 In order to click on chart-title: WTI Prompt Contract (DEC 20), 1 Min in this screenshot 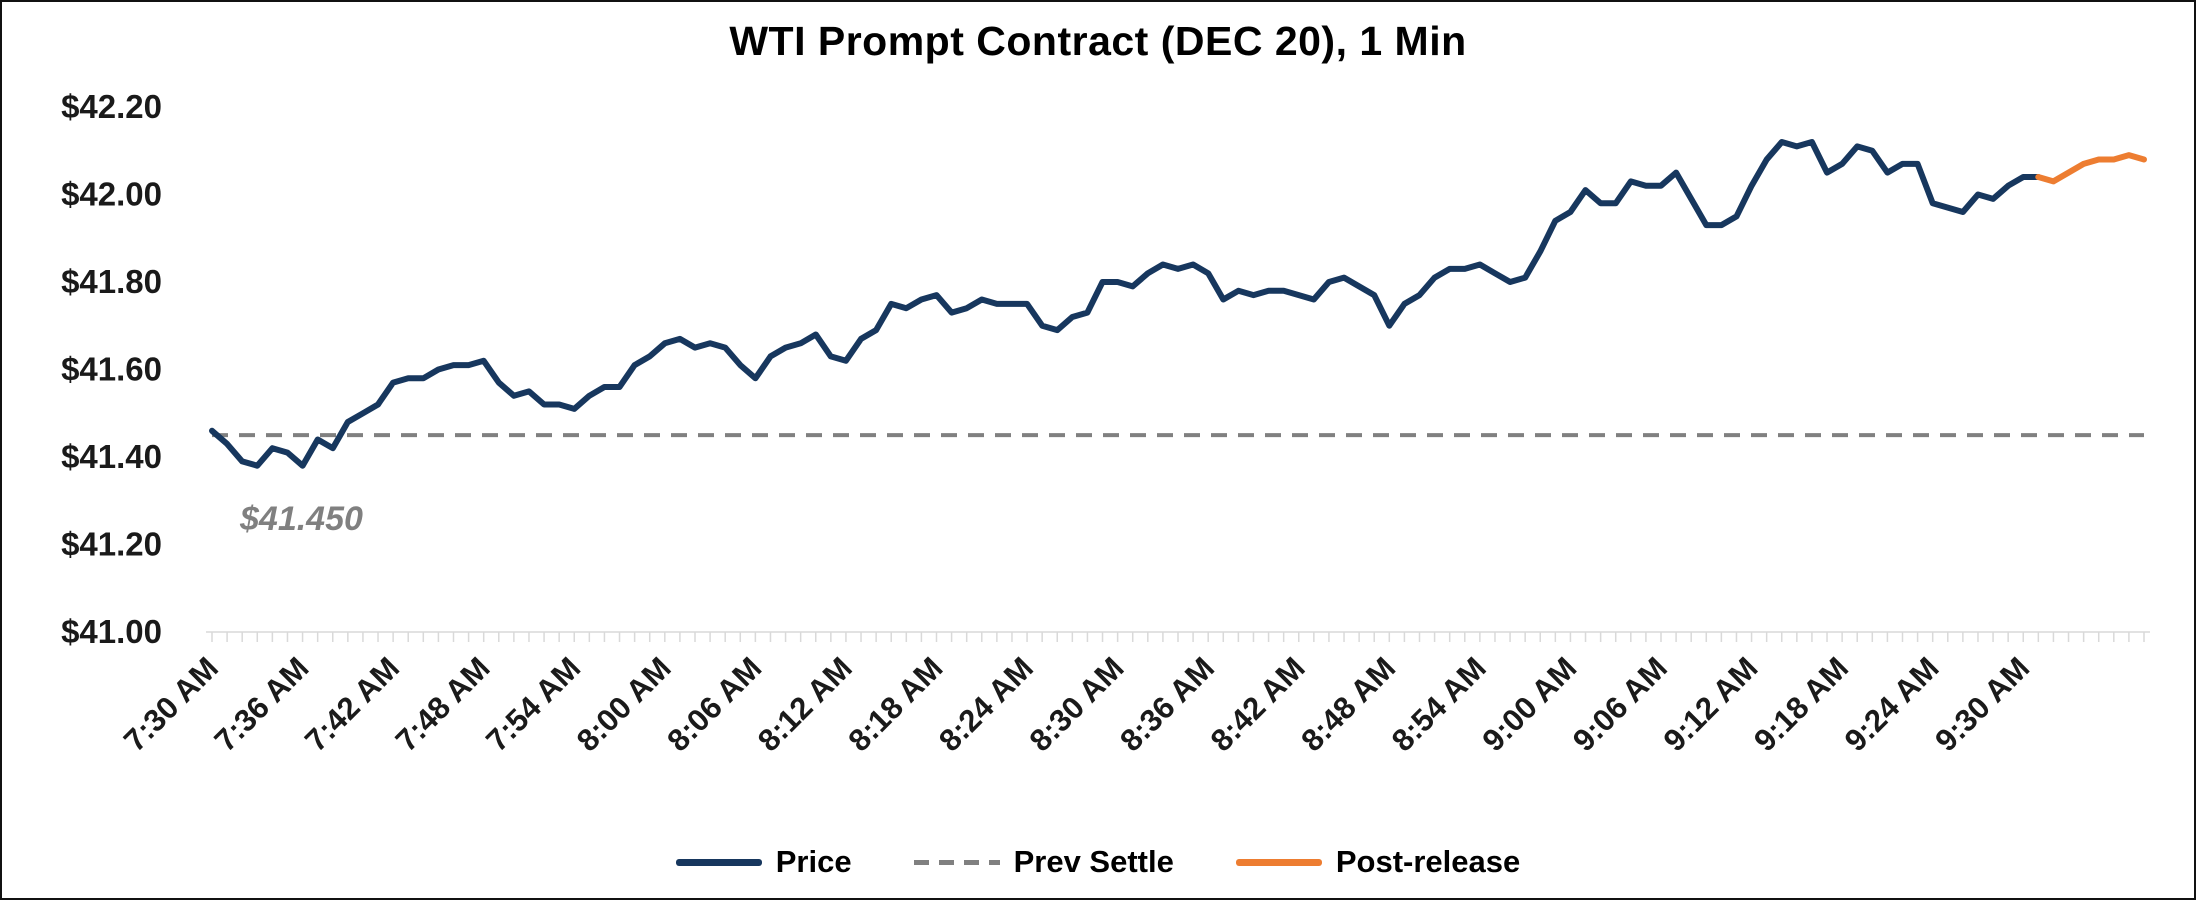, I will do `click(1098, 41)`.